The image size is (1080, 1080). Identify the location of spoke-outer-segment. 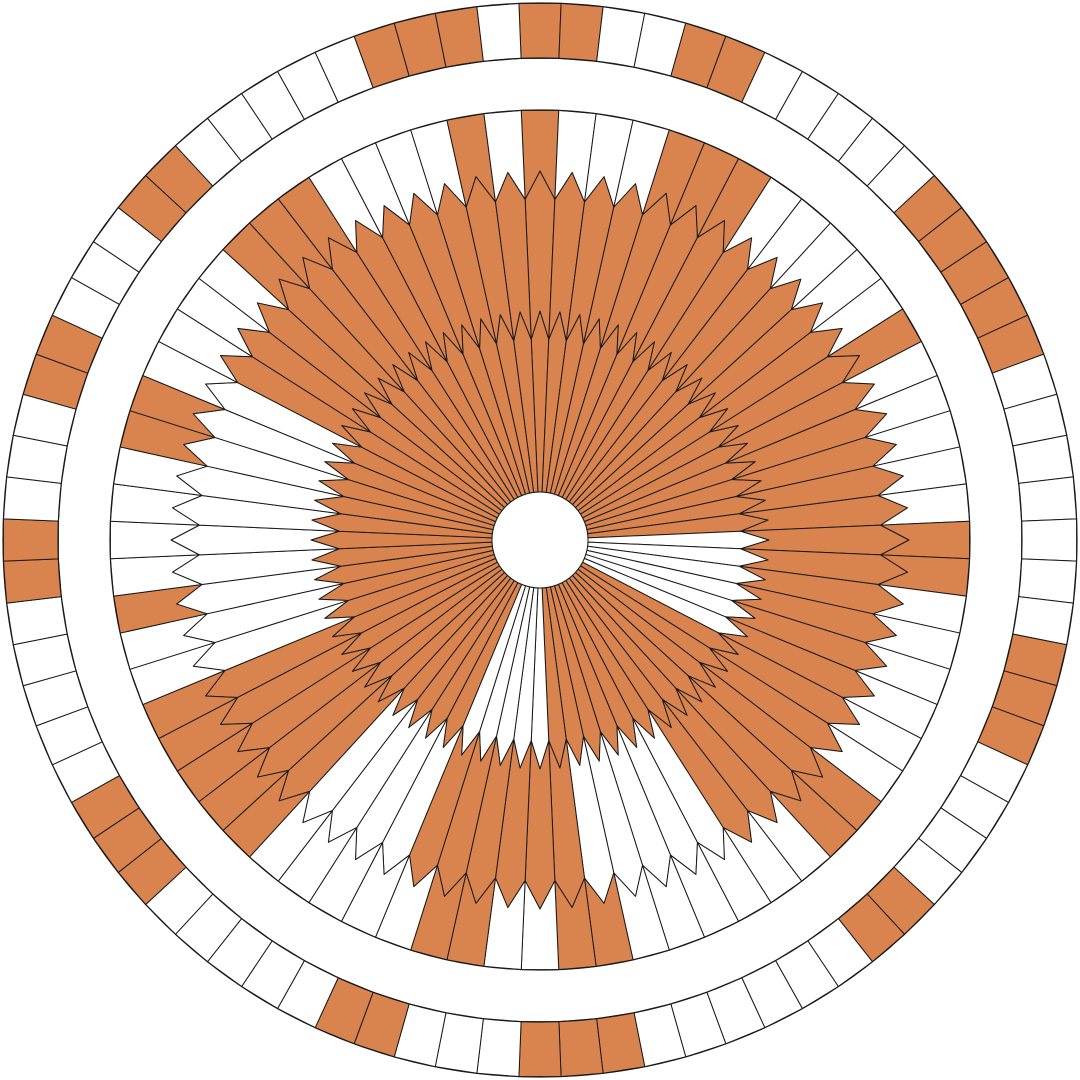
(504, 156).